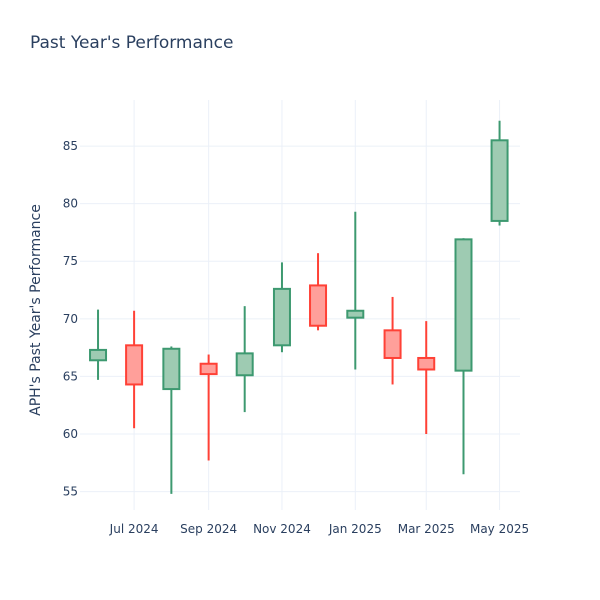 The height and width of the screenshot is (600, 600). I want to click on y-axis-title: APH's Past Year's Performance, so click(36, 310).